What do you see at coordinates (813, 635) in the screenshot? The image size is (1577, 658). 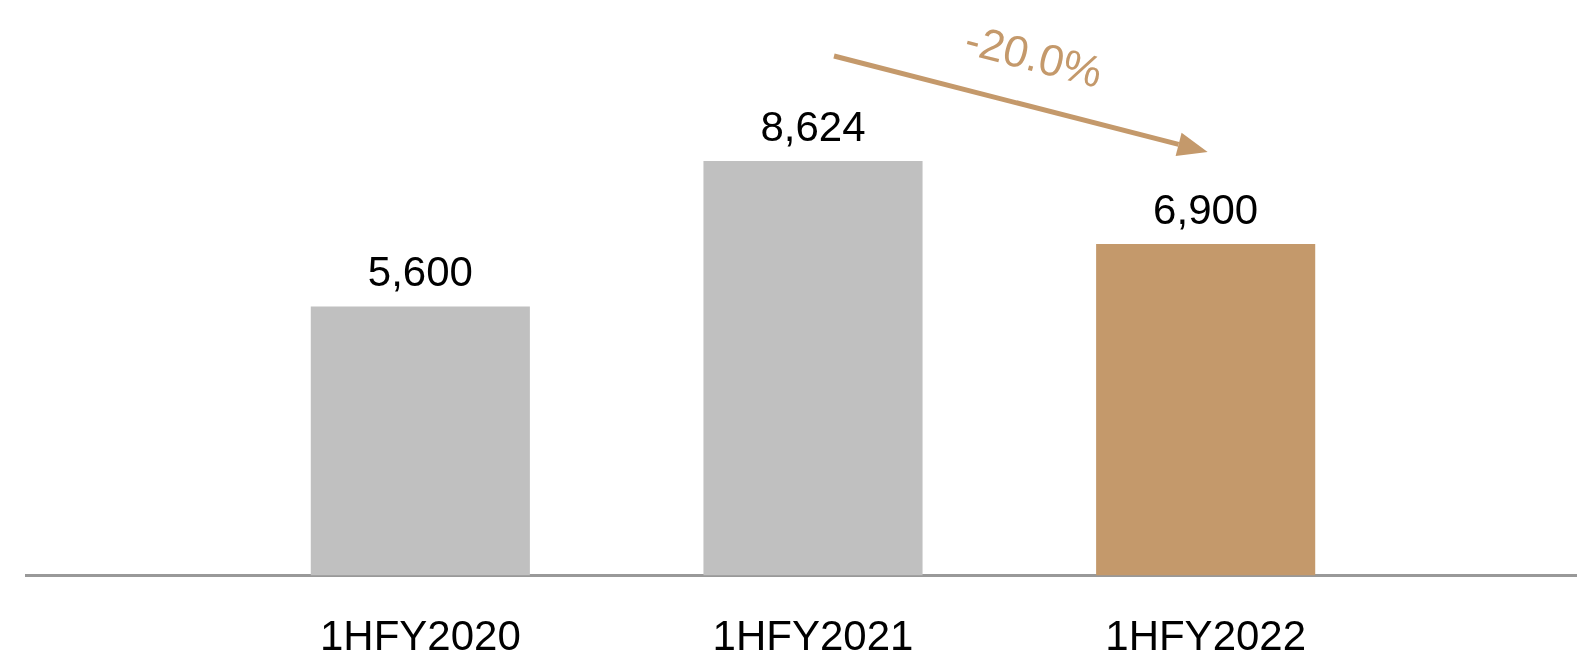 I see `x-tick-label: 1HFY2021` at bounding box center [813, 635].